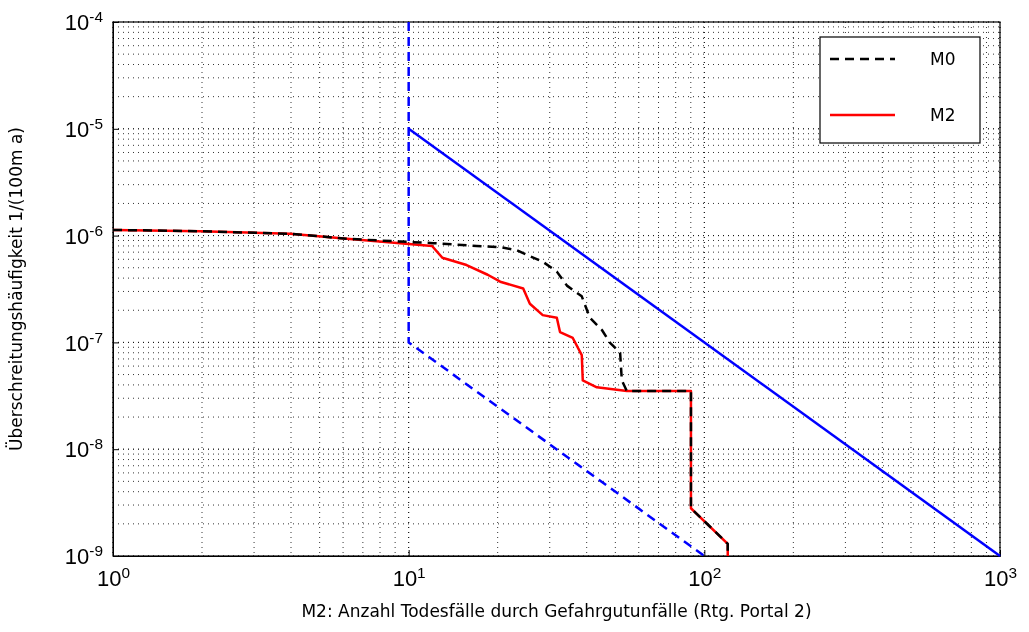 This screenshot has height=632, width=1029. I want to click on y-tick-label: 10$^{-7}$, so click(83, 342).